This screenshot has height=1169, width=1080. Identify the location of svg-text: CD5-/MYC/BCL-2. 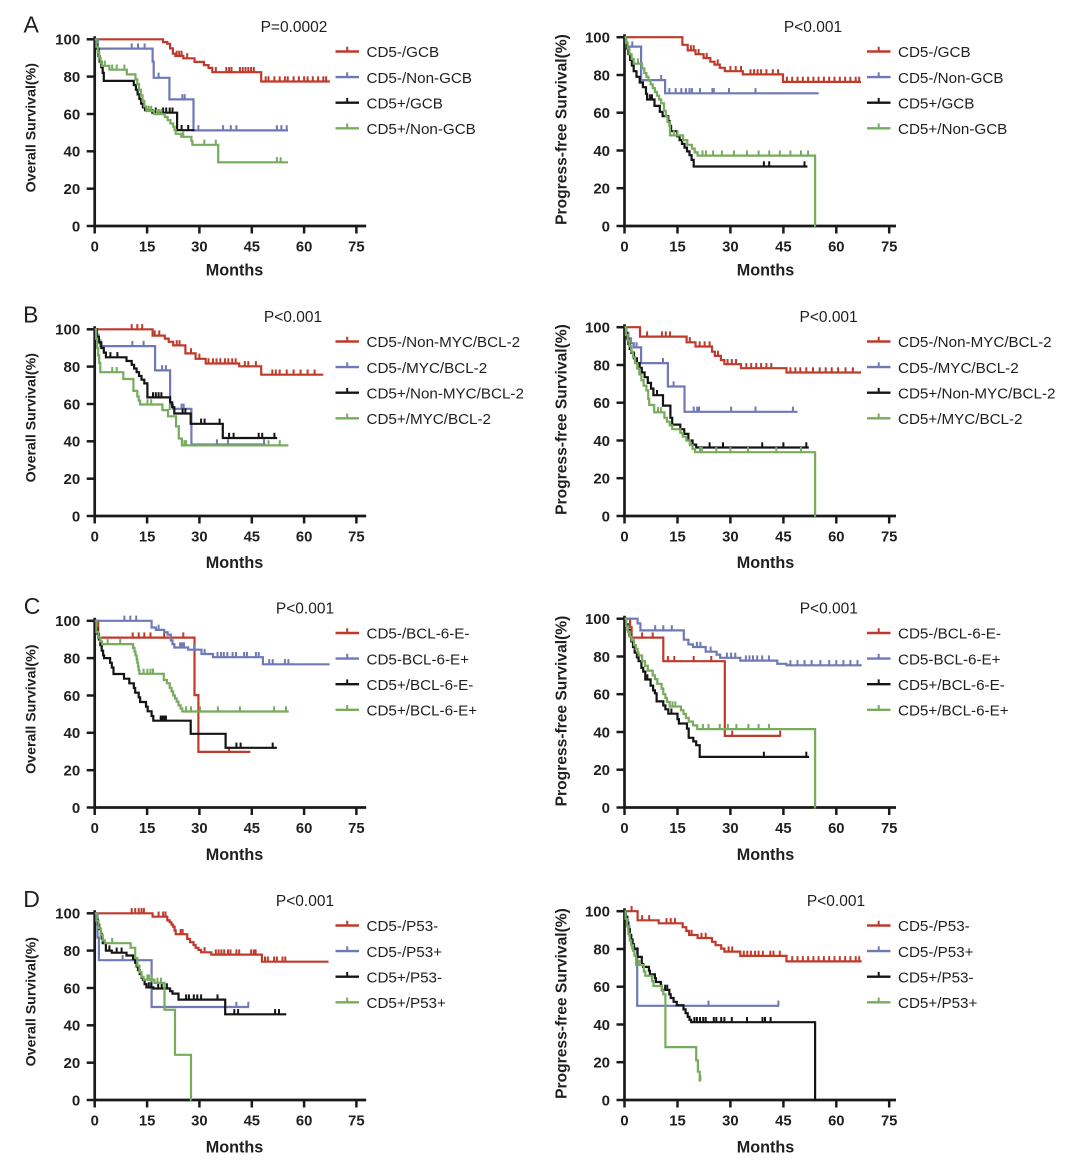
(958, 368).